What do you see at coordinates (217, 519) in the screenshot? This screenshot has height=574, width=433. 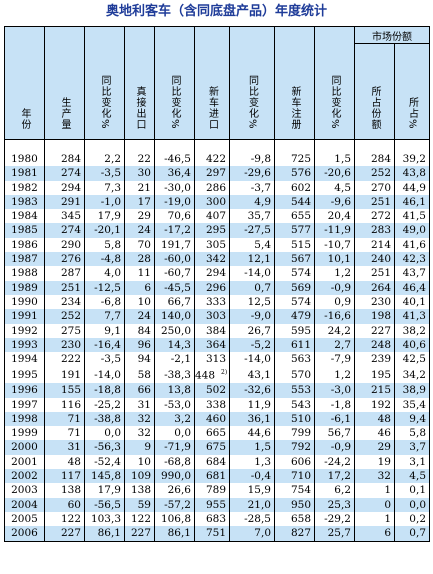 I see `table-row: 2005 122 103,3 122 106,8 683 -28,5 658 -29,2 1 0,2` at bounding box center [217, 519].